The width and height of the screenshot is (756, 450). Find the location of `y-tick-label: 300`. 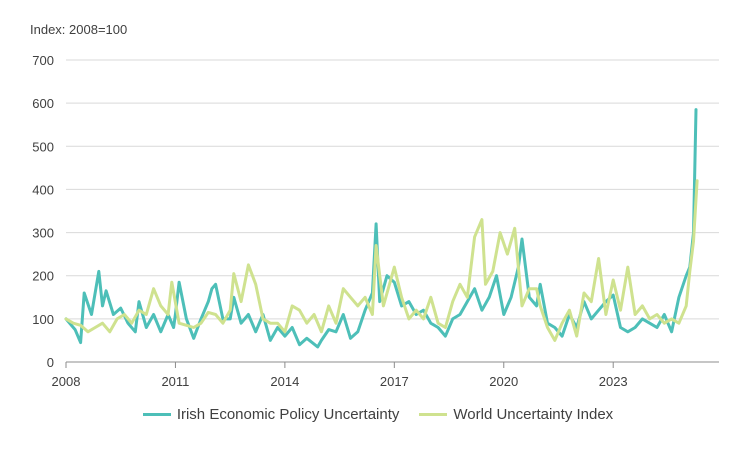

y-tick-label: 300 is located at coordinates (43, 233).